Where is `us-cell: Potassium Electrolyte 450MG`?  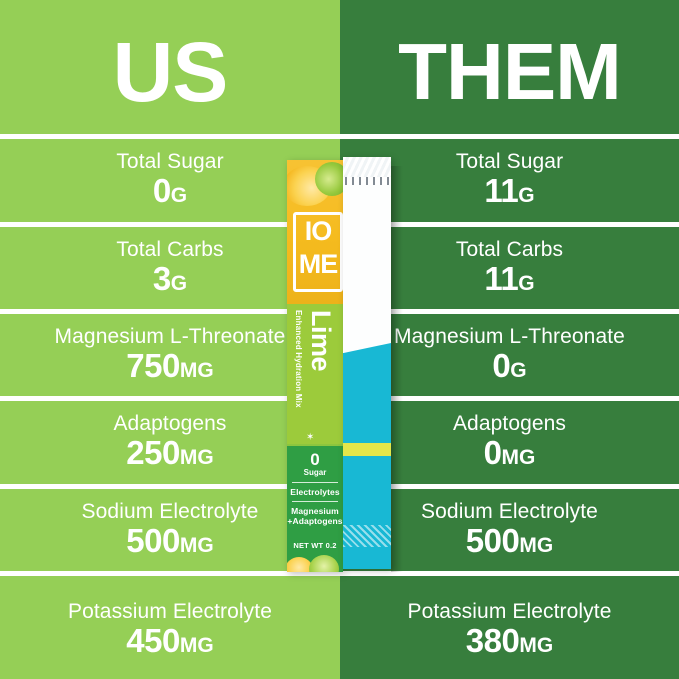 us-cell: Potassium Electrolyte 450MG is located at coordinates (170, 627).